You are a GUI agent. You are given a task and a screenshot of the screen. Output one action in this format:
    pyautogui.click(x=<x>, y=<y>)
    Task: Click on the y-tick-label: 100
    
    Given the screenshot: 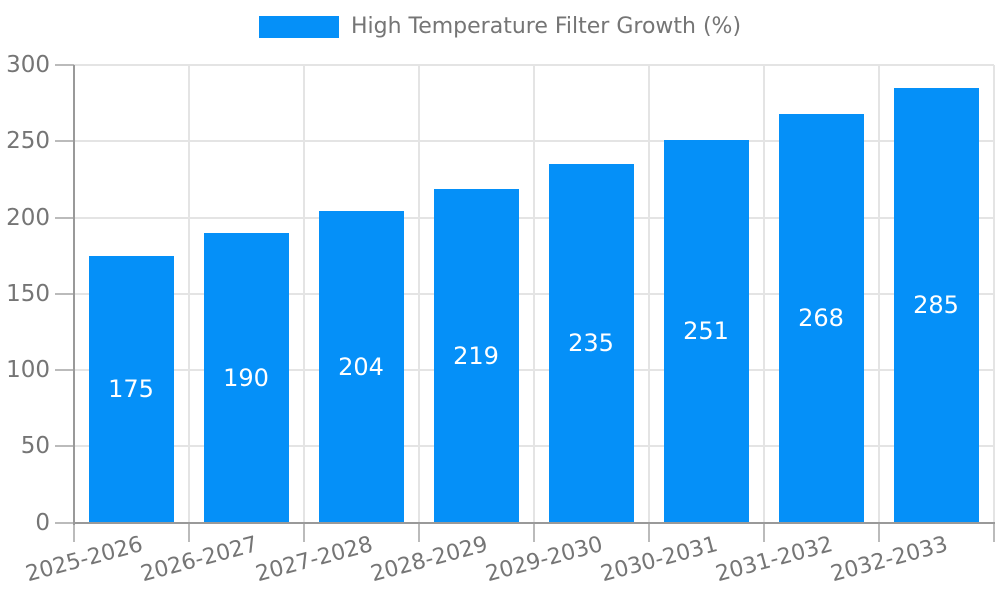 What is the action you would take?
    pyautogui.click(x=28, y=370)
    